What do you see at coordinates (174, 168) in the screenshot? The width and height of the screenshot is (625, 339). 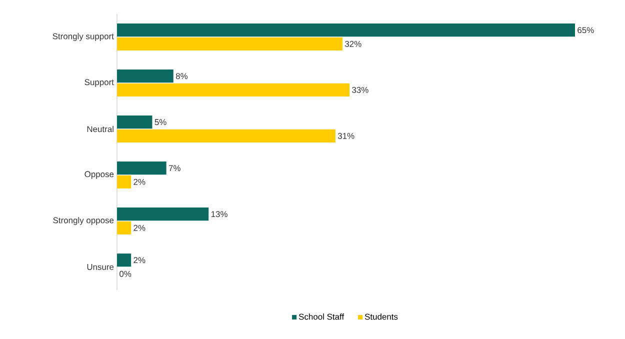 I see `data-label: 7%` at bounding box center [174, 168].